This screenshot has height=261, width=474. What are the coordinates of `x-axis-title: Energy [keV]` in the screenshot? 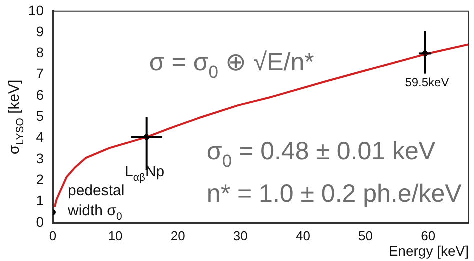 It's located at (429, 251).